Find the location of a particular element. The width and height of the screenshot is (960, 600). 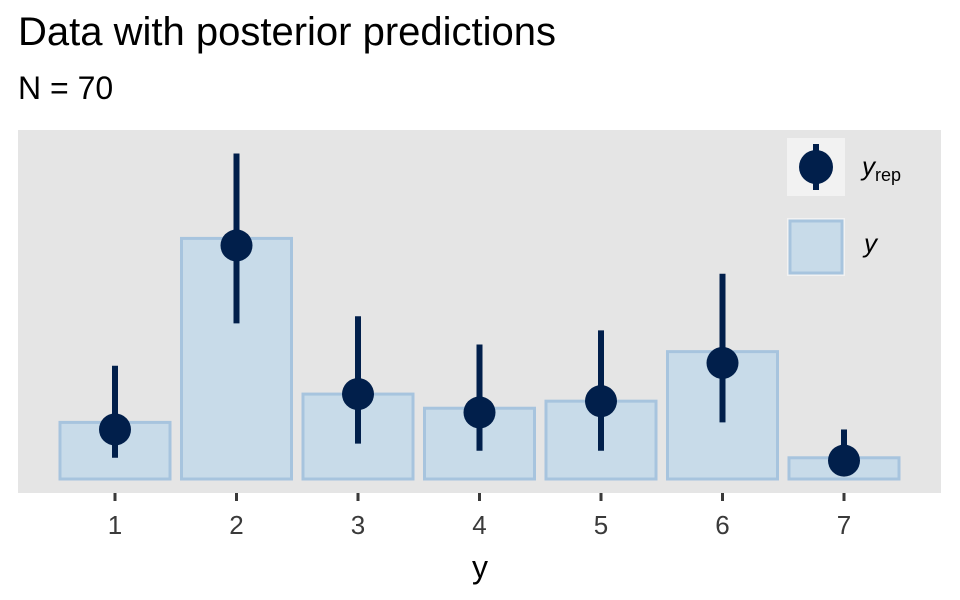

legend: yrep y is located at coordinates (844, 207).